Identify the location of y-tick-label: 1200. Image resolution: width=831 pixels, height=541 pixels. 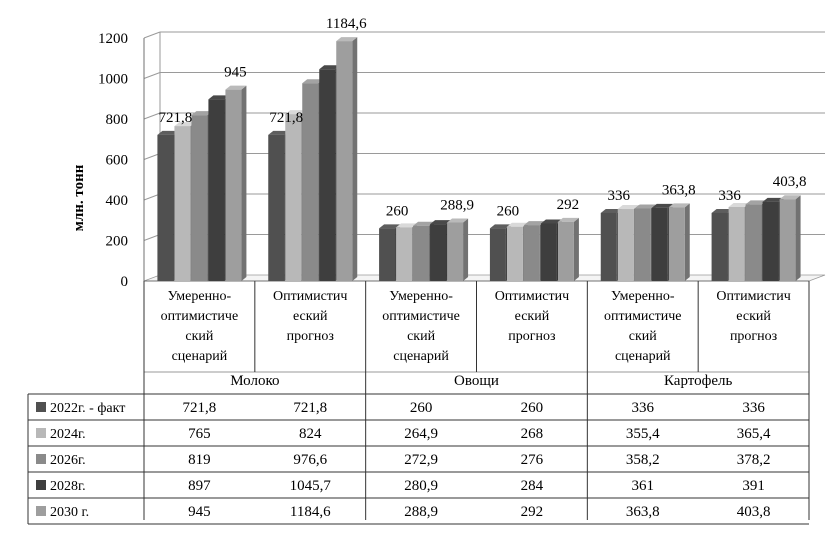
(113, 39).